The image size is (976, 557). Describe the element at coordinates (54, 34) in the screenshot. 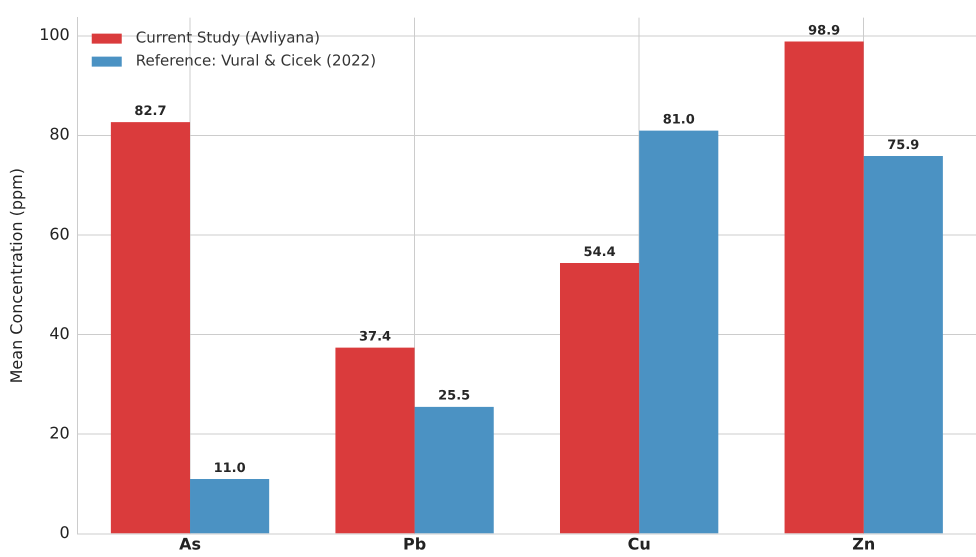

I see `y-tick-label: 100` at that location.